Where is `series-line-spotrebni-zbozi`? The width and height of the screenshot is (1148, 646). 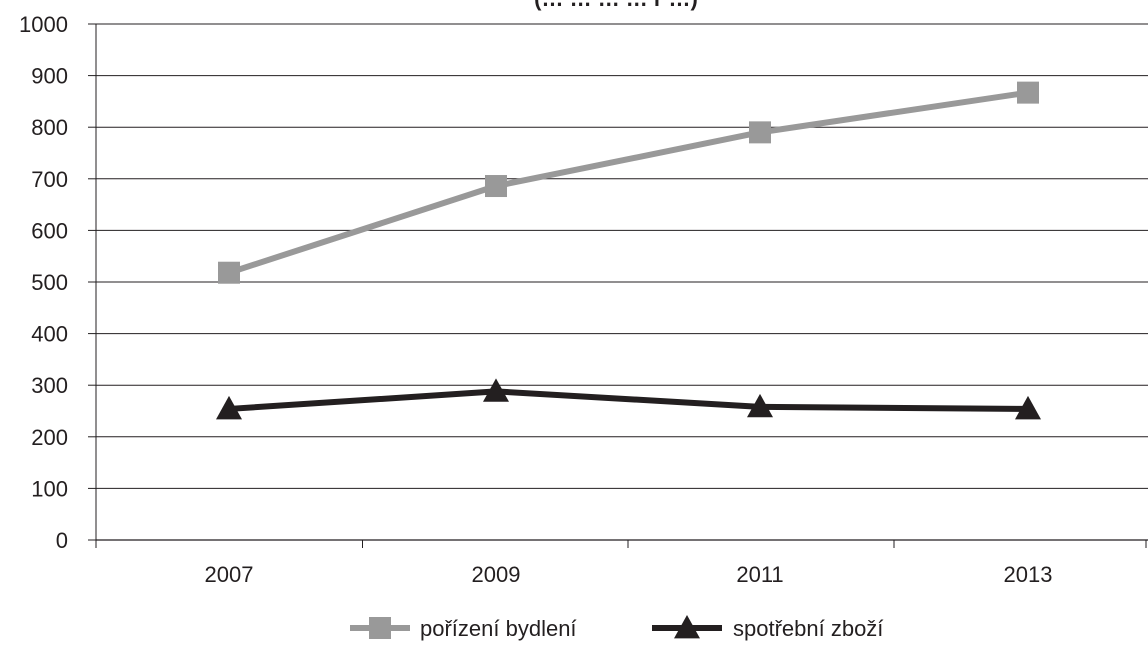
series-line-spotrebni-zbozi is located at coordinates (628, 400).